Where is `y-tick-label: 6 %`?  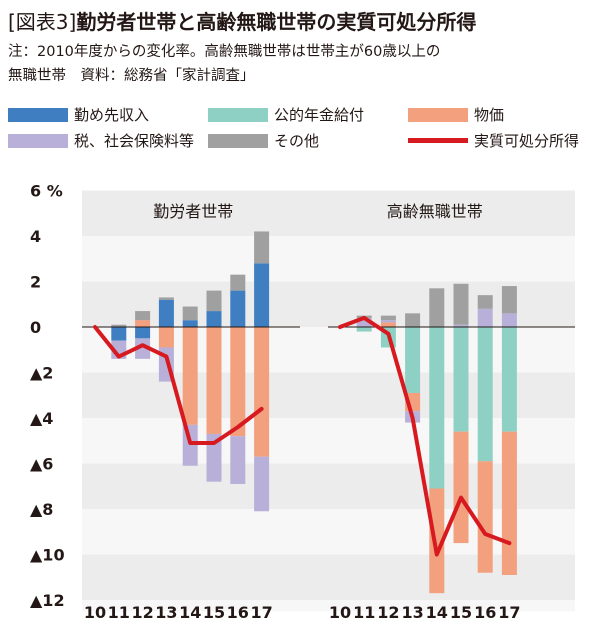 y-tick-label: 6 % is located at coordinates (46, 191).